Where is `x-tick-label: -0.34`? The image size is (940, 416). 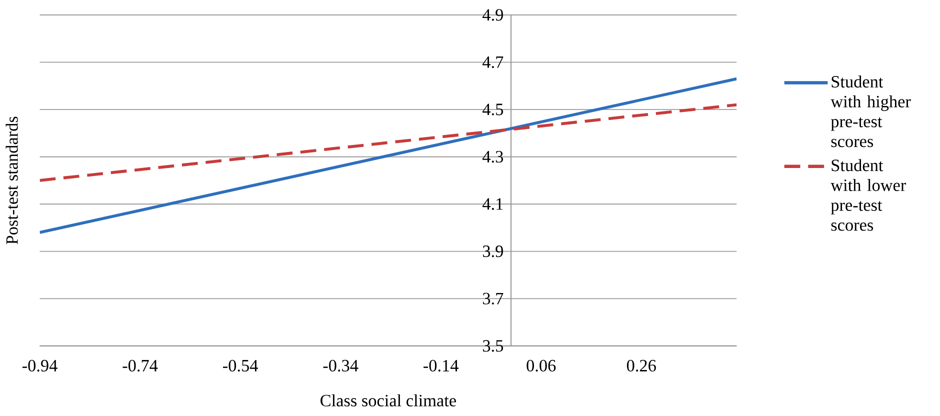 x-tick-label: -0.34 is located at coordinates (340, 366).